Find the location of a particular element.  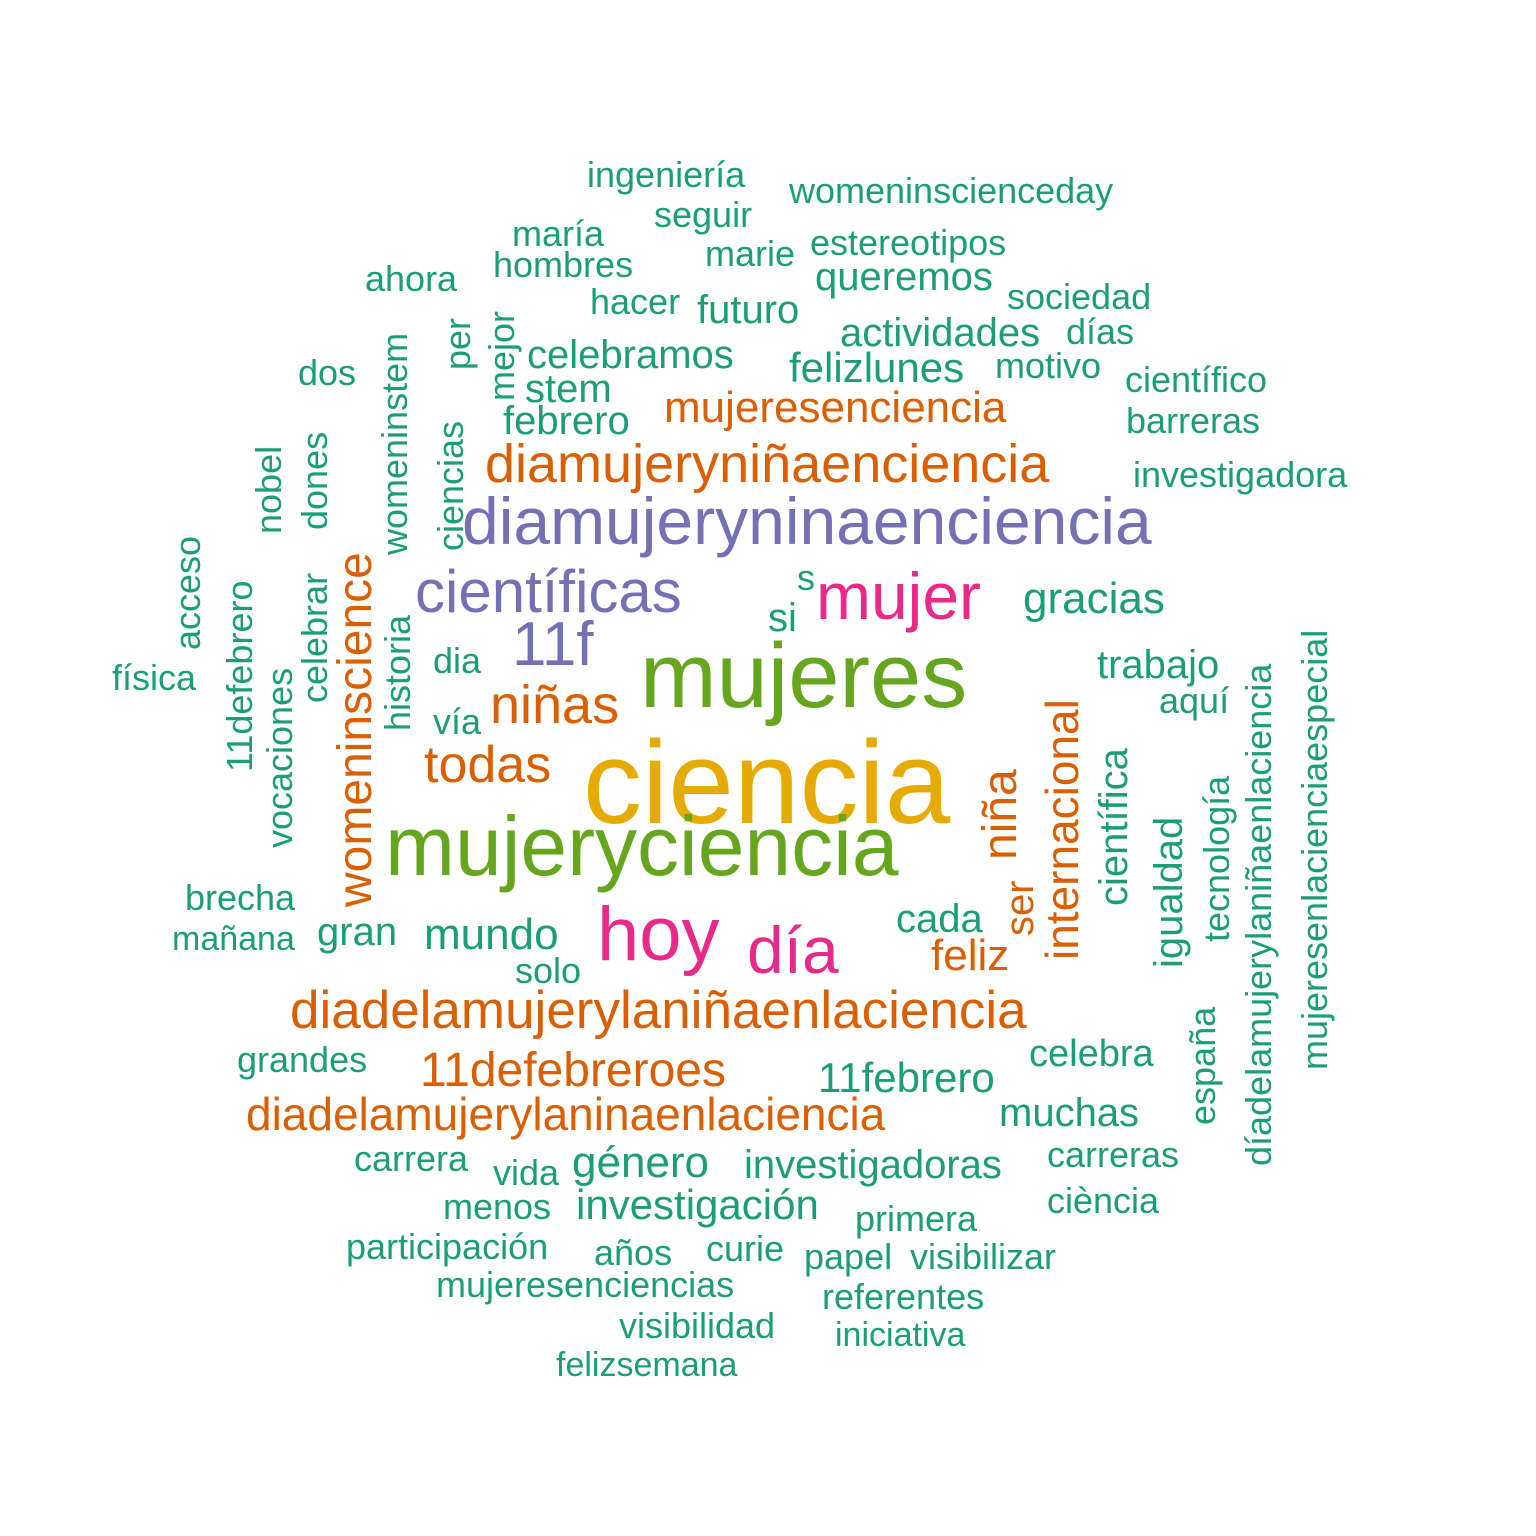

word-curie: curie is located at coordinates (745, 1248).